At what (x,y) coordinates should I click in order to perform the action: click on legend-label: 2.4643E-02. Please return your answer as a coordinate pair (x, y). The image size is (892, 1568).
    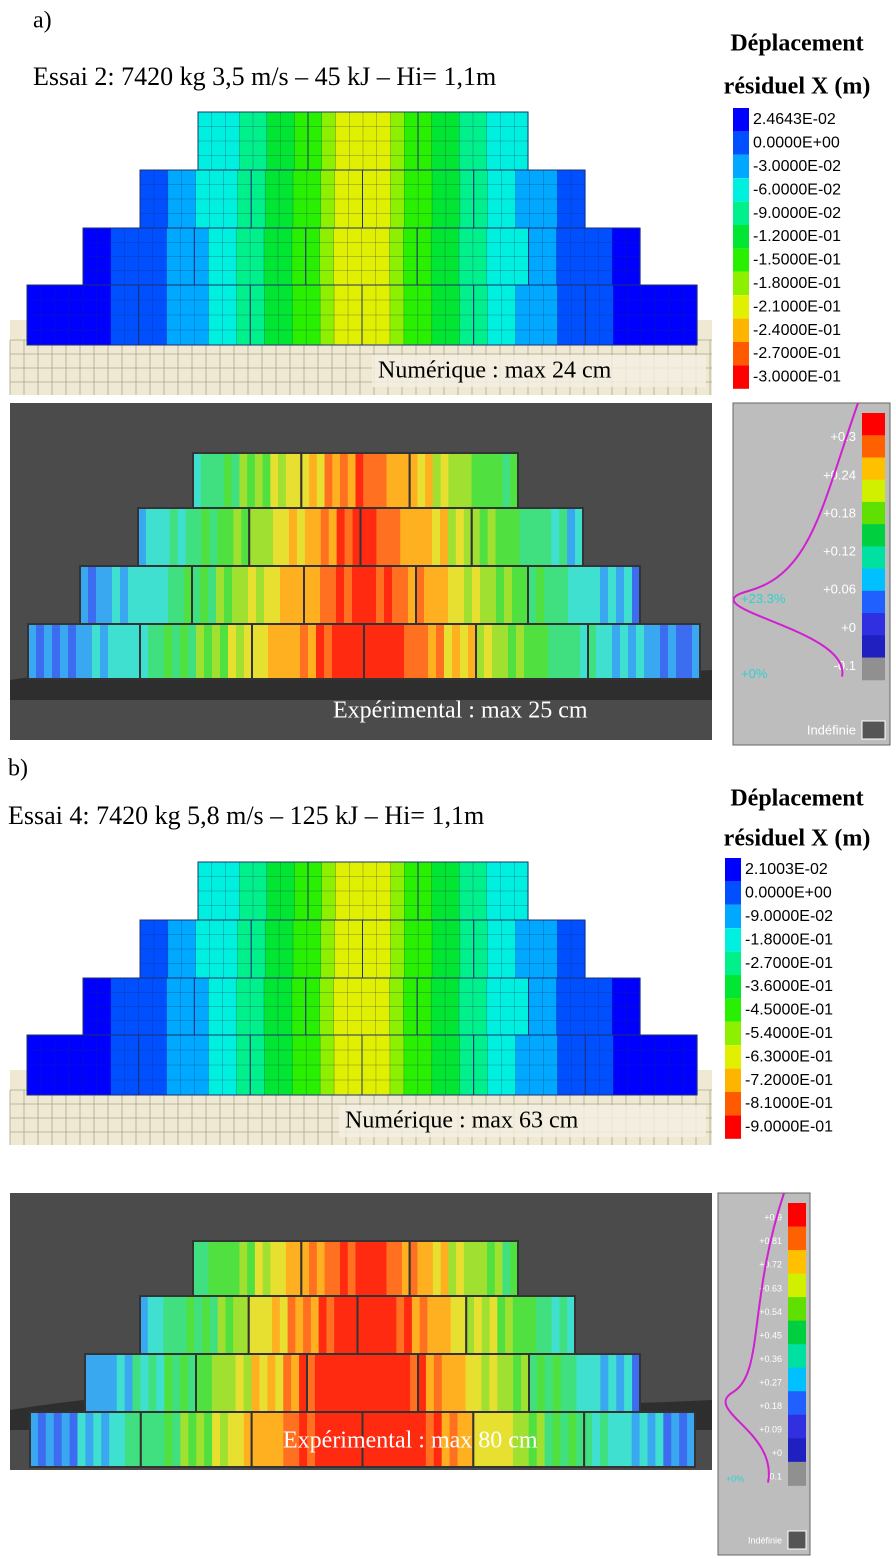
    Looking at the image, I should click on (794, 119).